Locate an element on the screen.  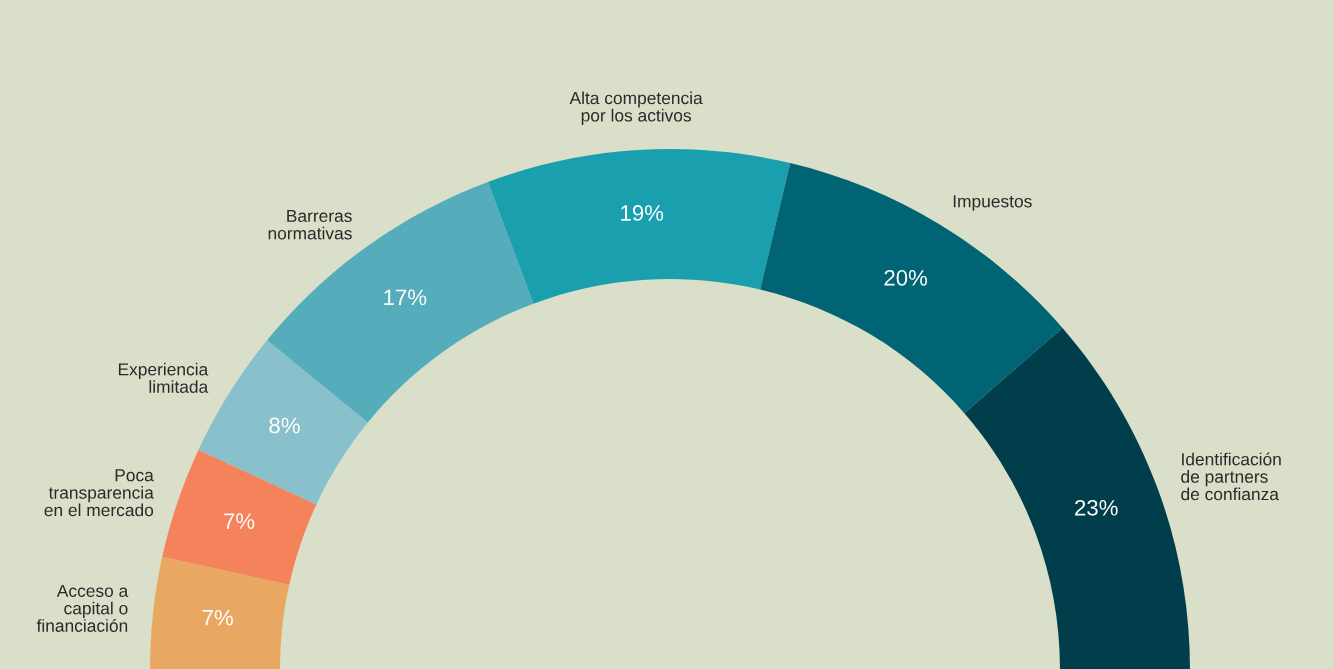
slice-label: Impuestos is located at coordinates (992, 203).